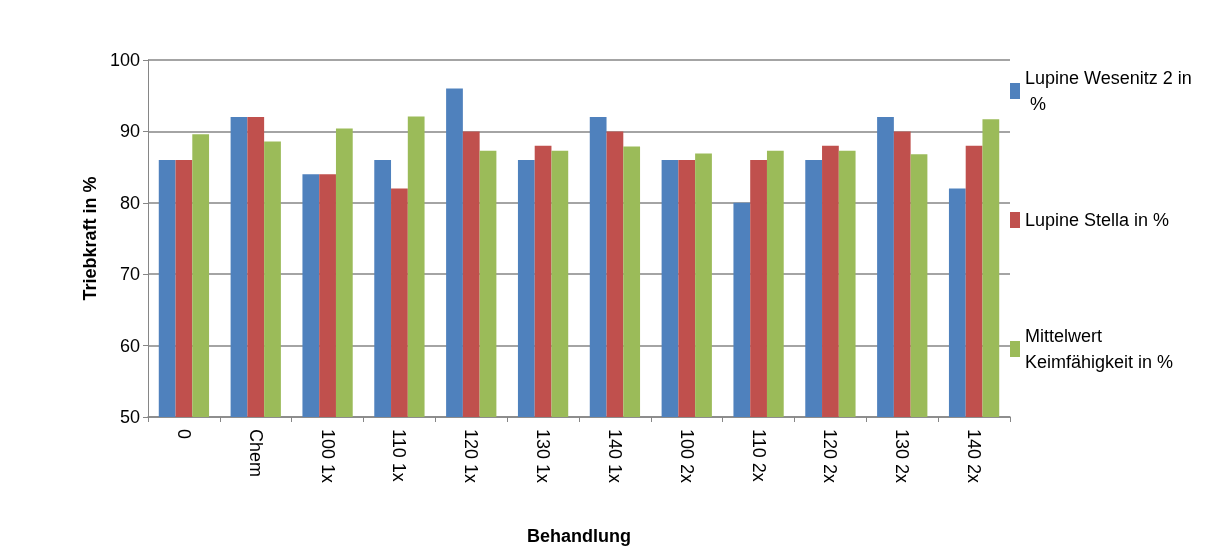  Describe the element at coordinates (1108, 91) in the screenshot. I see `legend-label: Lupine Wesenitz 2 in %` at that location.